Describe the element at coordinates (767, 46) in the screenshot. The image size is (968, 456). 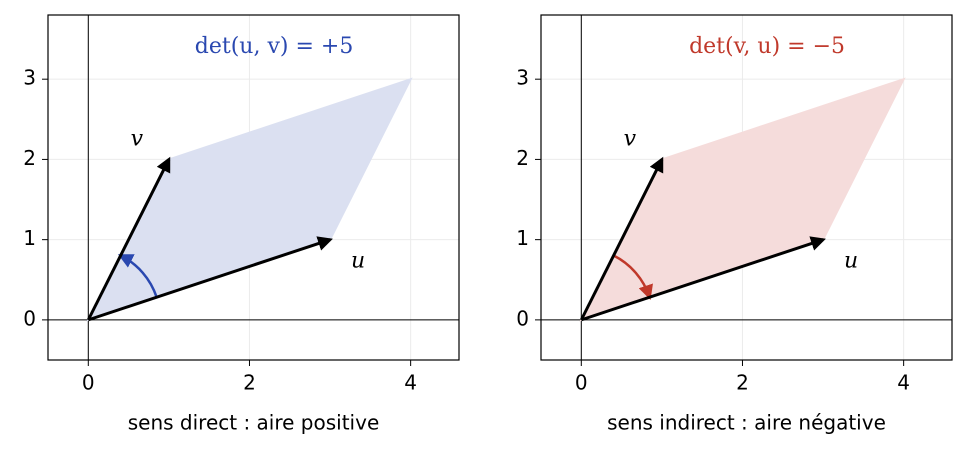
I see `annotation: det(v, u) = −5` at that location.